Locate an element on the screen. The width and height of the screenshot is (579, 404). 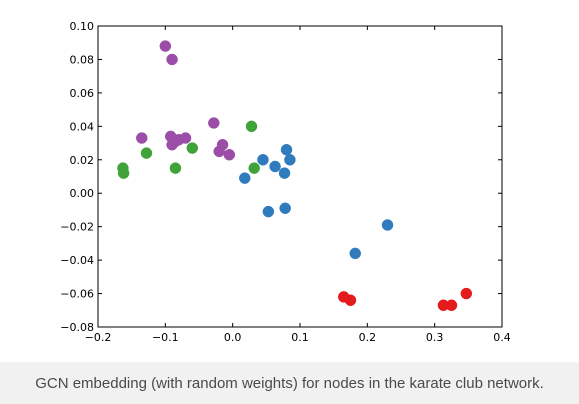
x-tick-label: 0.0 is located at coordinates (233, 337).